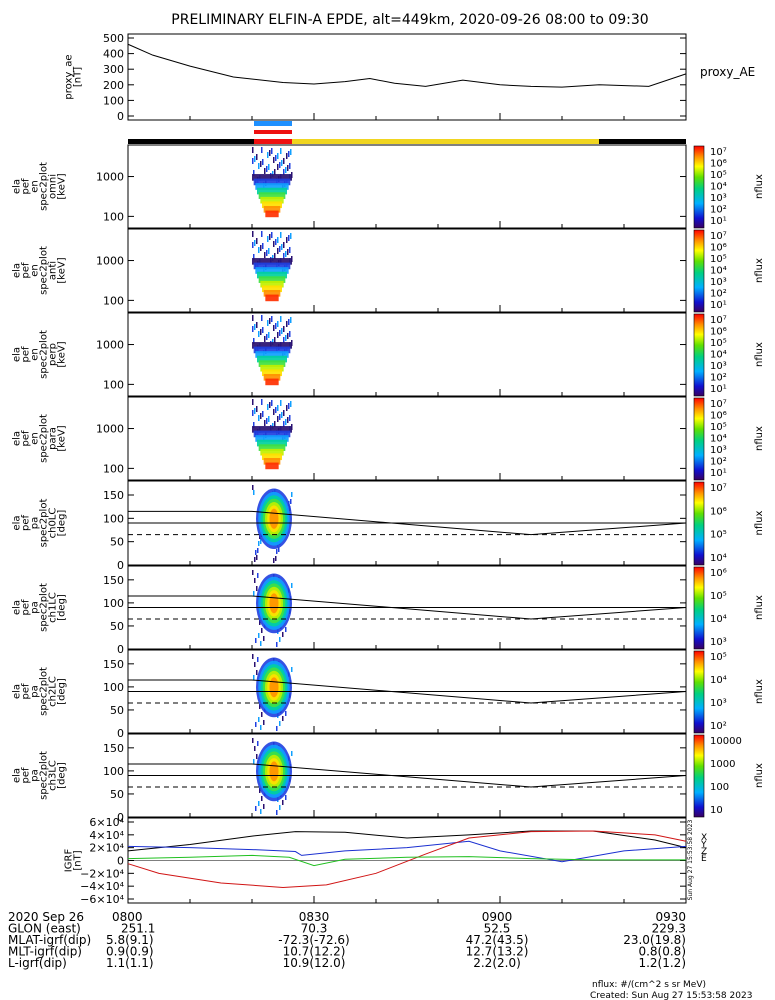 The height and width of the screenshot is (1000, 775). What do you see at coordinates (62, 438) in the screenshot?
I see `ylabel-line: [keV]` at bounding box center [62, 438].